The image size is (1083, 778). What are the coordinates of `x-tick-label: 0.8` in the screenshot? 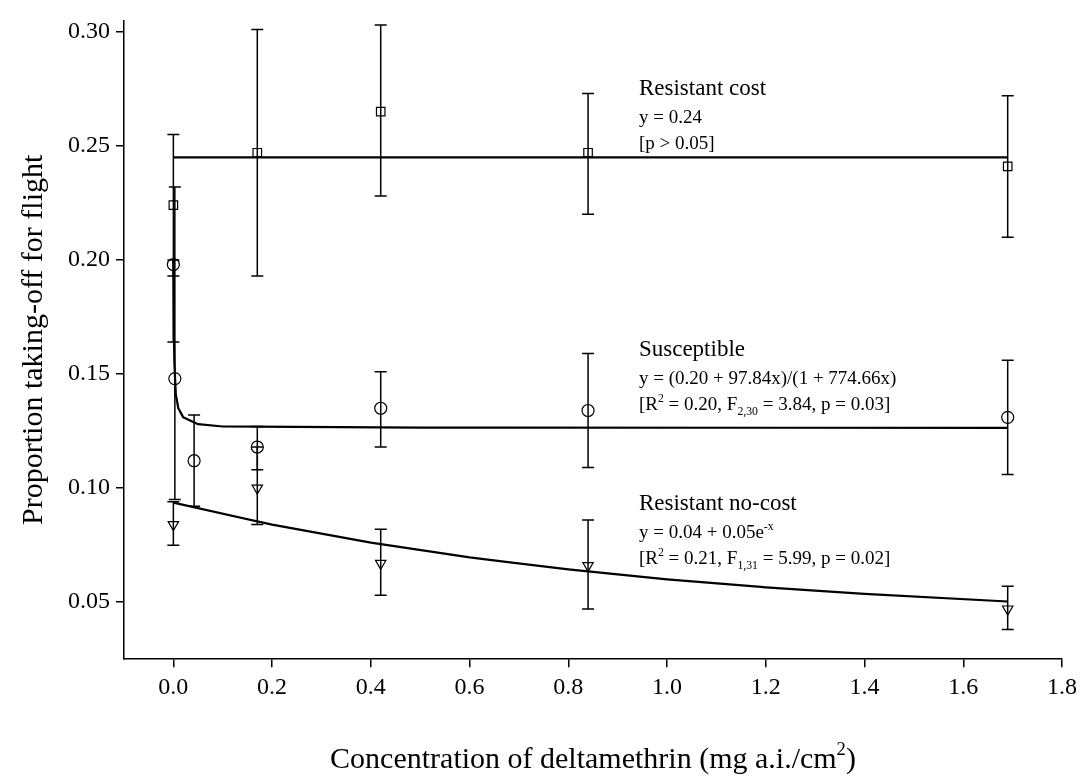 It's located at (568, 685).